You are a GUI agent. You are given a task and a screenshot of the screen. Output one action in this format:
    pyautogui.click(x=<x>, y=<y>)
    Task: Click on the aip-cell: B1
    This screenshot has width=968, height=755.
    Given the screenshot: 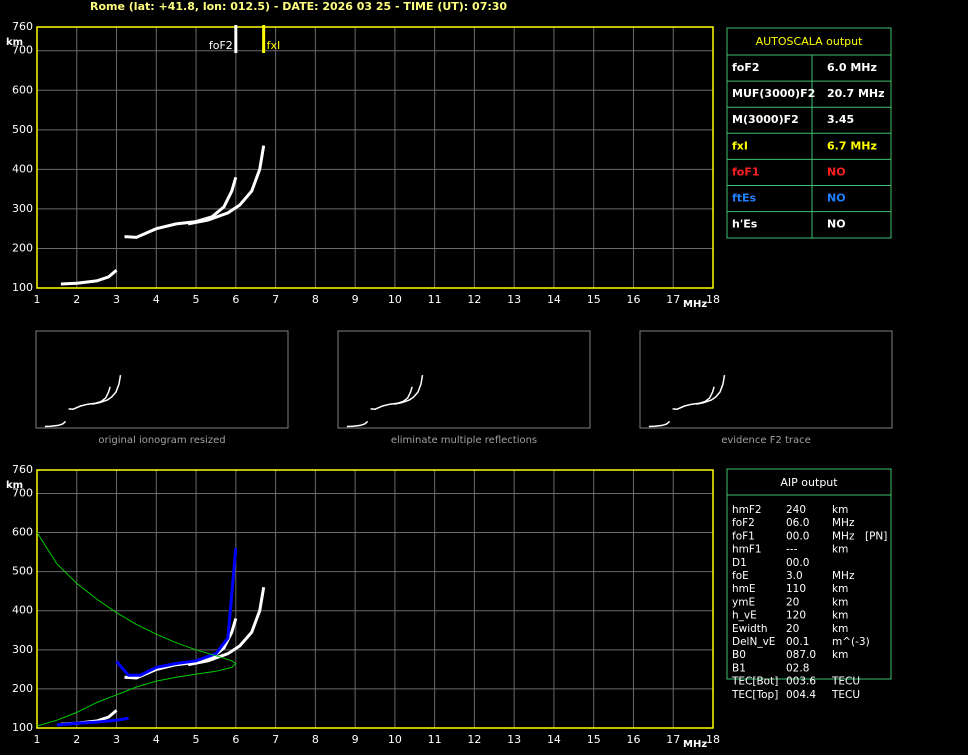 What is the action you would take?
    pyautogui.click(x=739, y=668)
    